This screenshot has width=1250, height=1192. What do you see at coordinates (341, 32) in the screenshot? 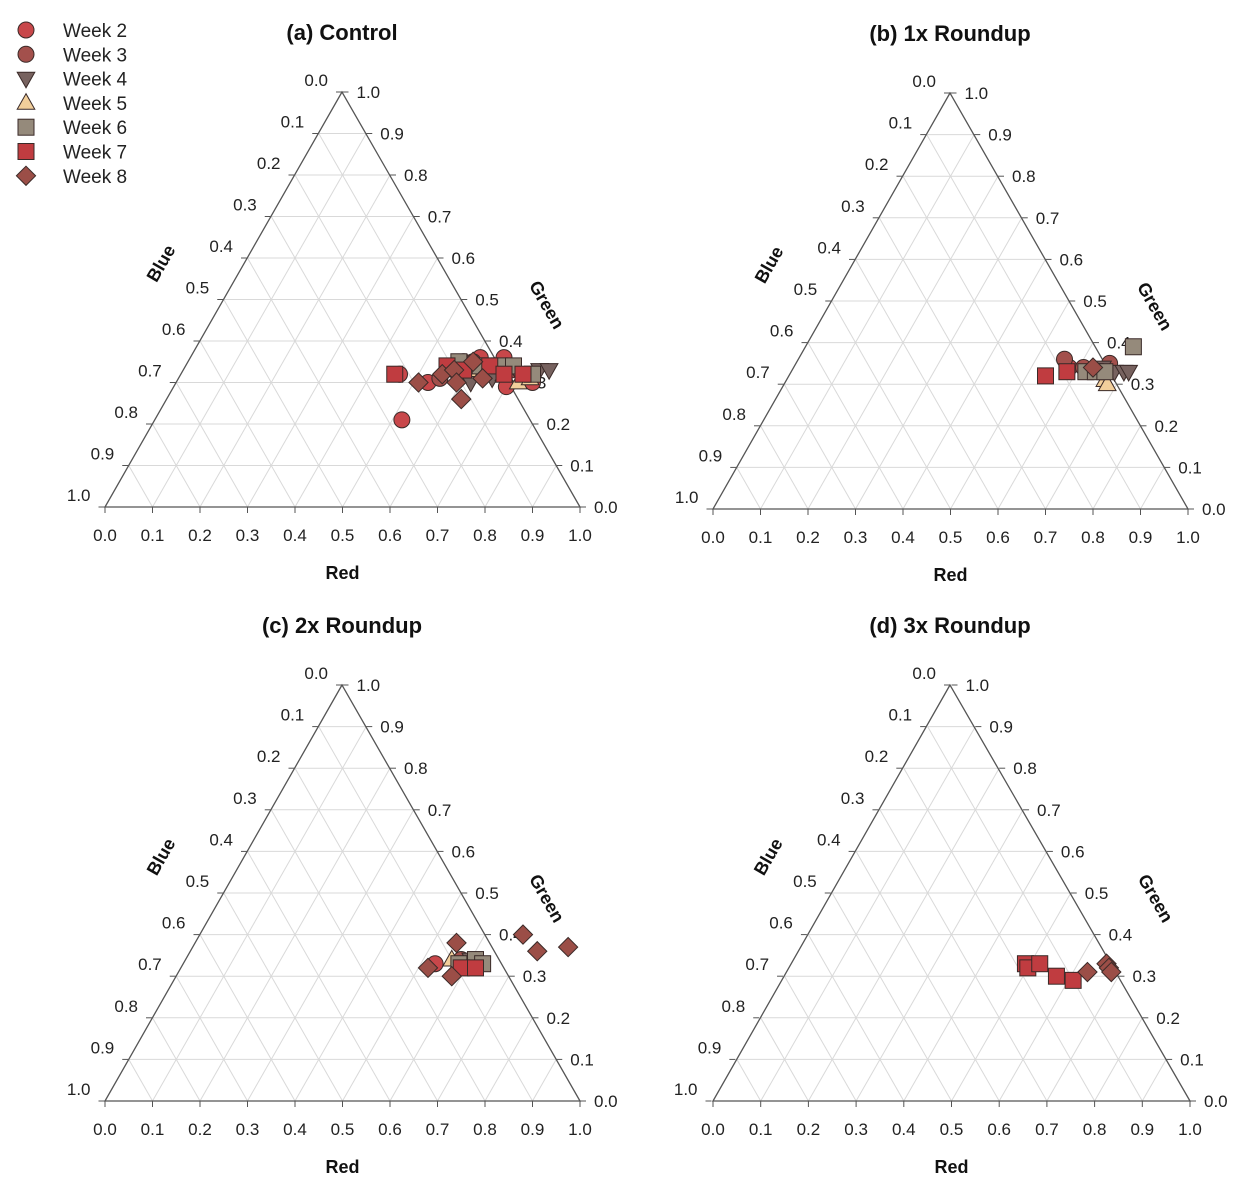
I see `chart-title: (a) Control` at bounding box center [341, 32].